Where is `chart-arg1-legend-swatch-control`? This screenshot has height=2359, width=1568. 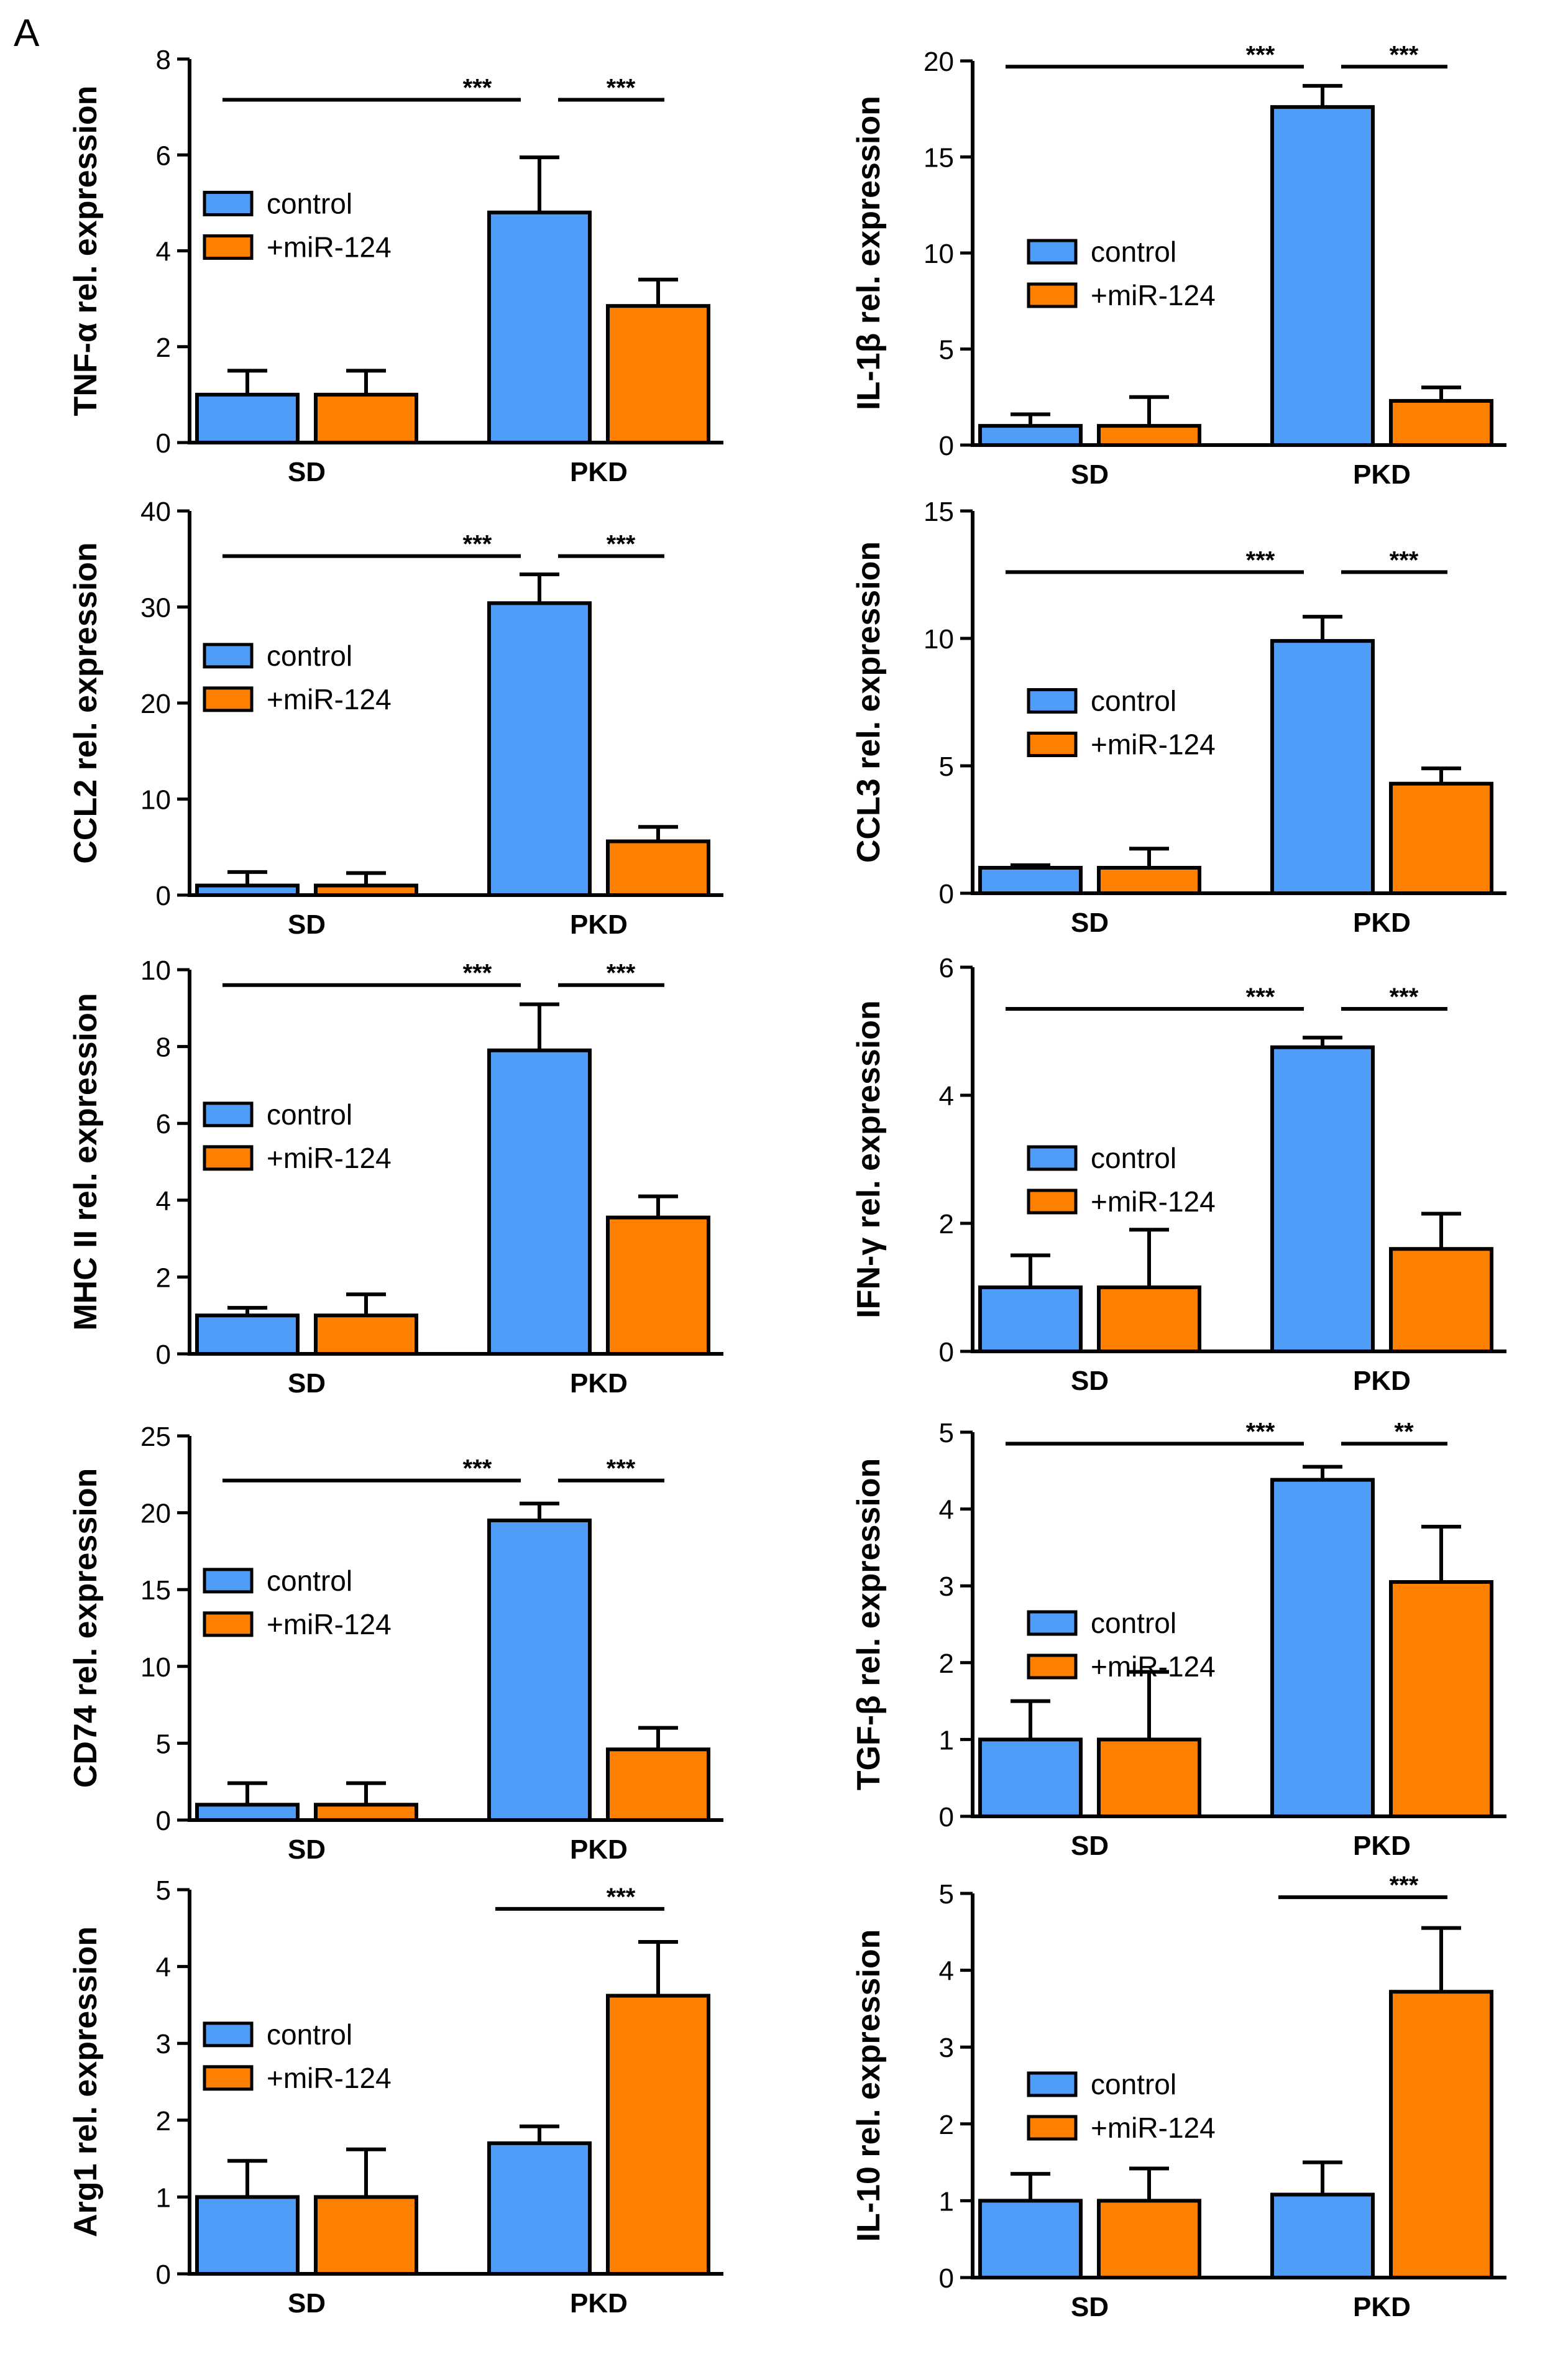
chart-arg1-legend-swatch-control is located at coordinates (228, 2034).